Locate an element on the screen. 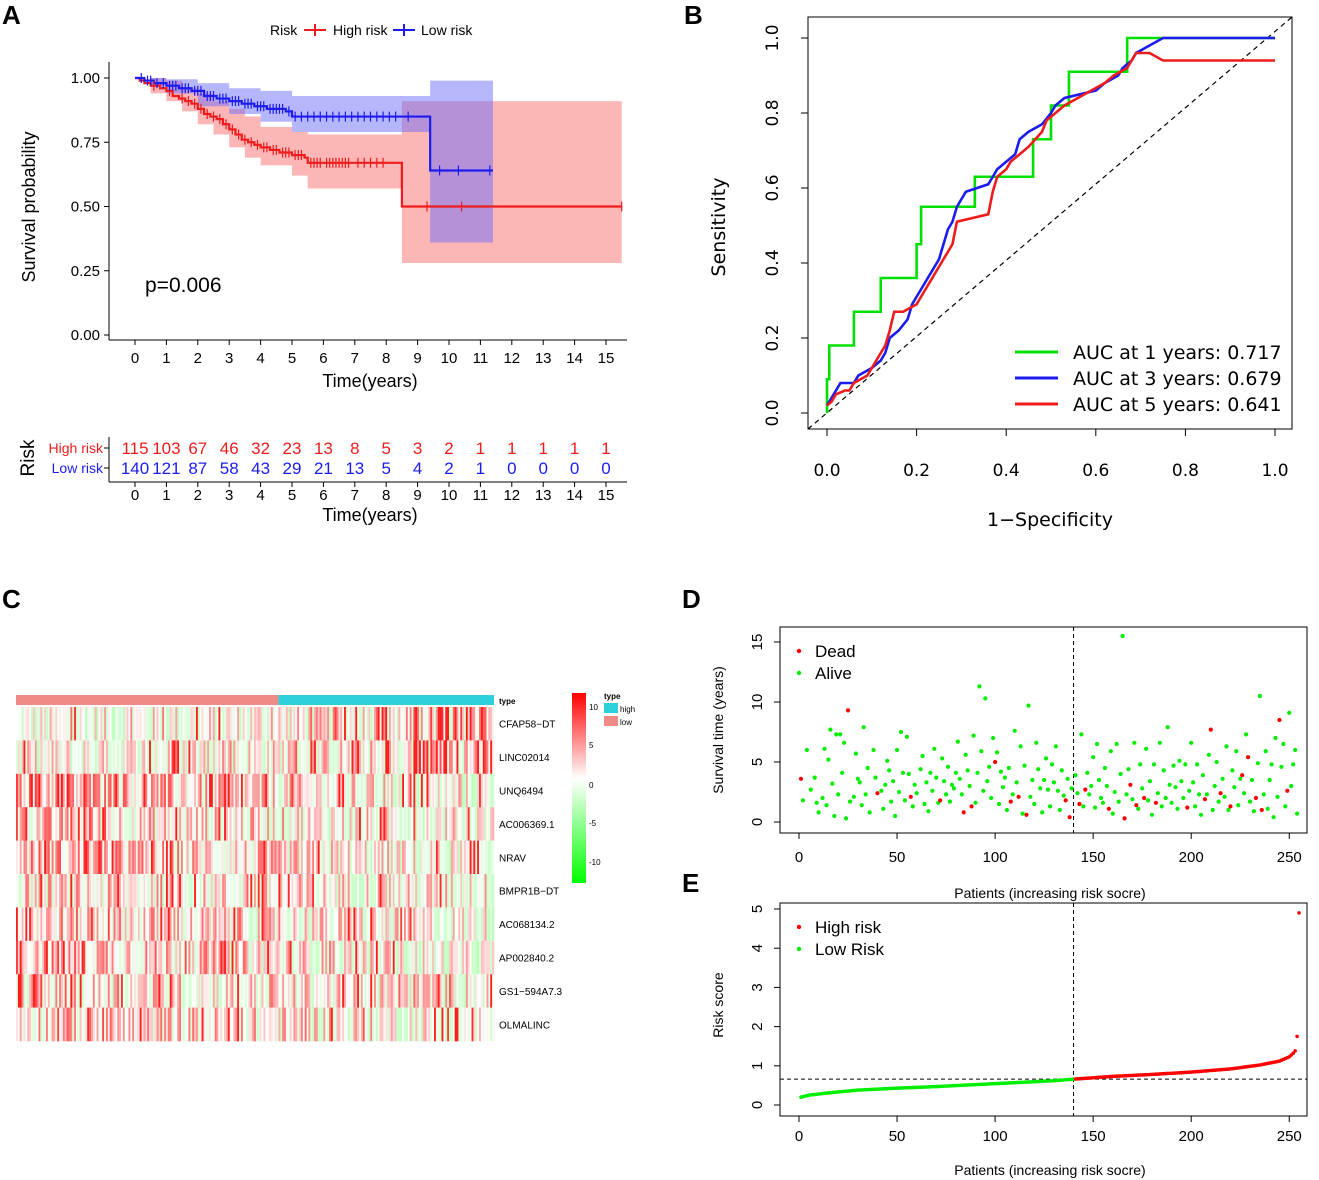 Image resolution: width=1319 pixels, height=1180 pixels. roc-y-tick-label: 1.0 is located at coordinates (773, 37).